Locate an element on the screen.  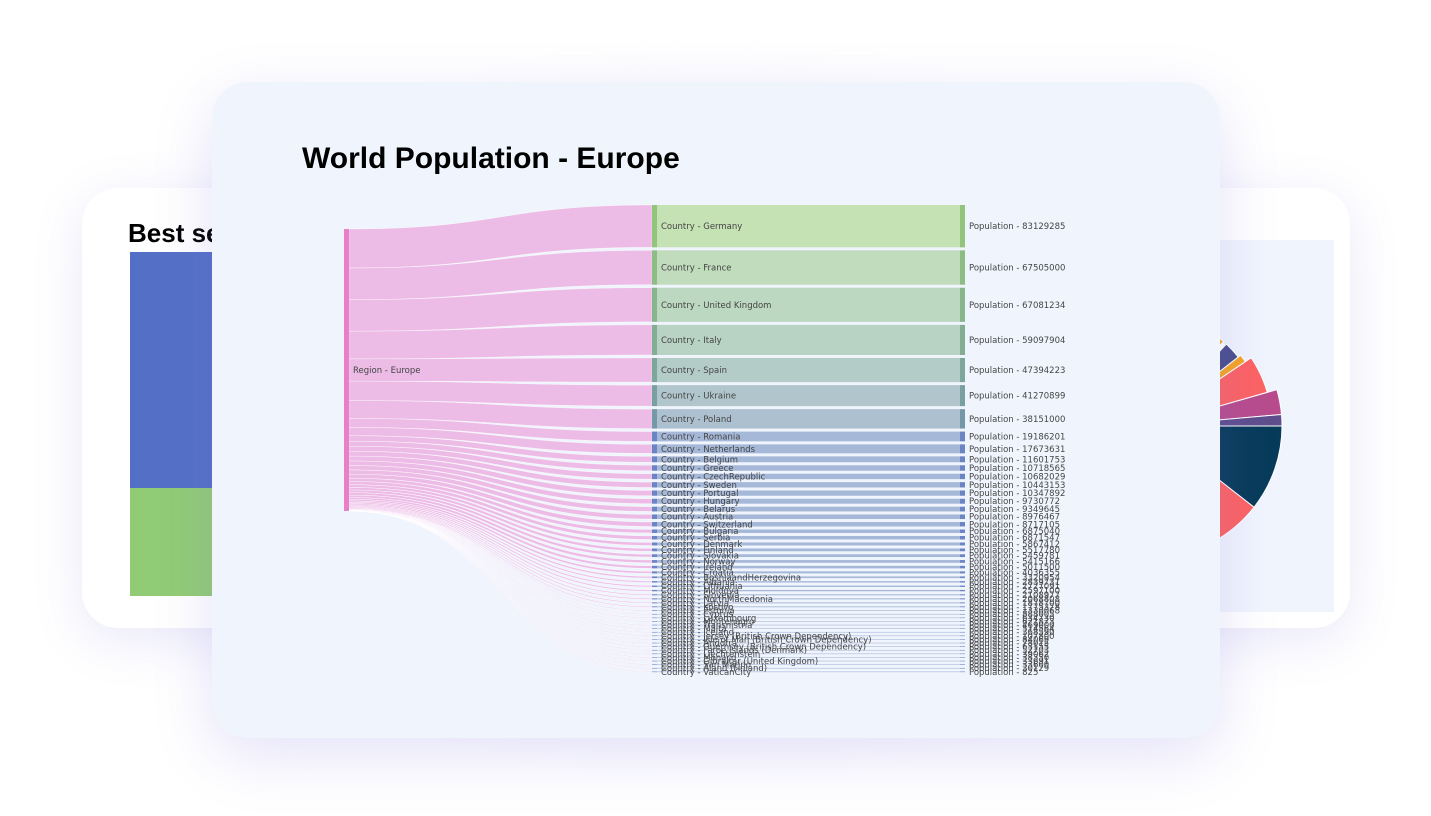
country-node-Albania is located at coordinates (654, 582).